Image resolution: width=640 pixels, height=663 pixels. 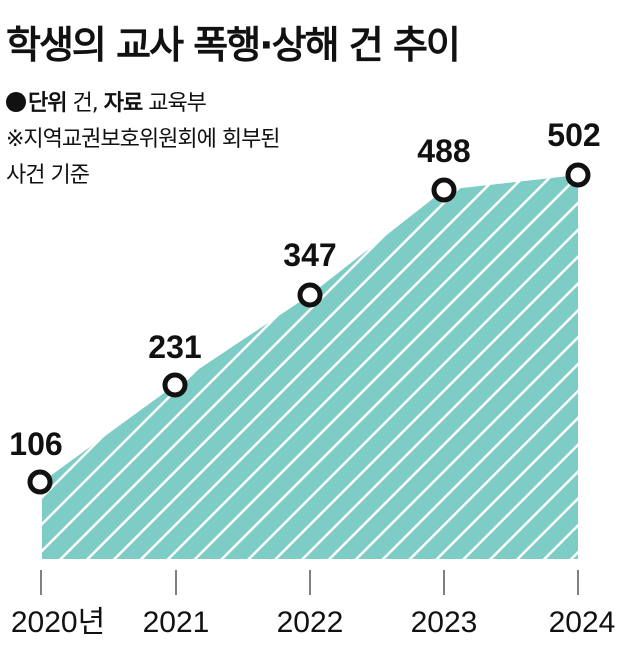 I want to click on value-label-2020: 106, so click(x=35, y=444).